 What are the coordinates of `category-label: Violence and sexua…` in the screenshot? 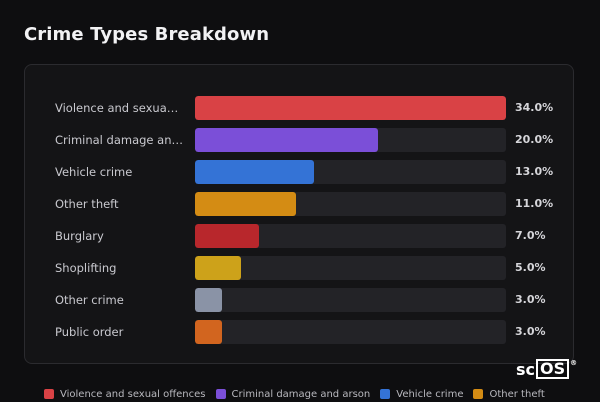 It's located at (117, 108).